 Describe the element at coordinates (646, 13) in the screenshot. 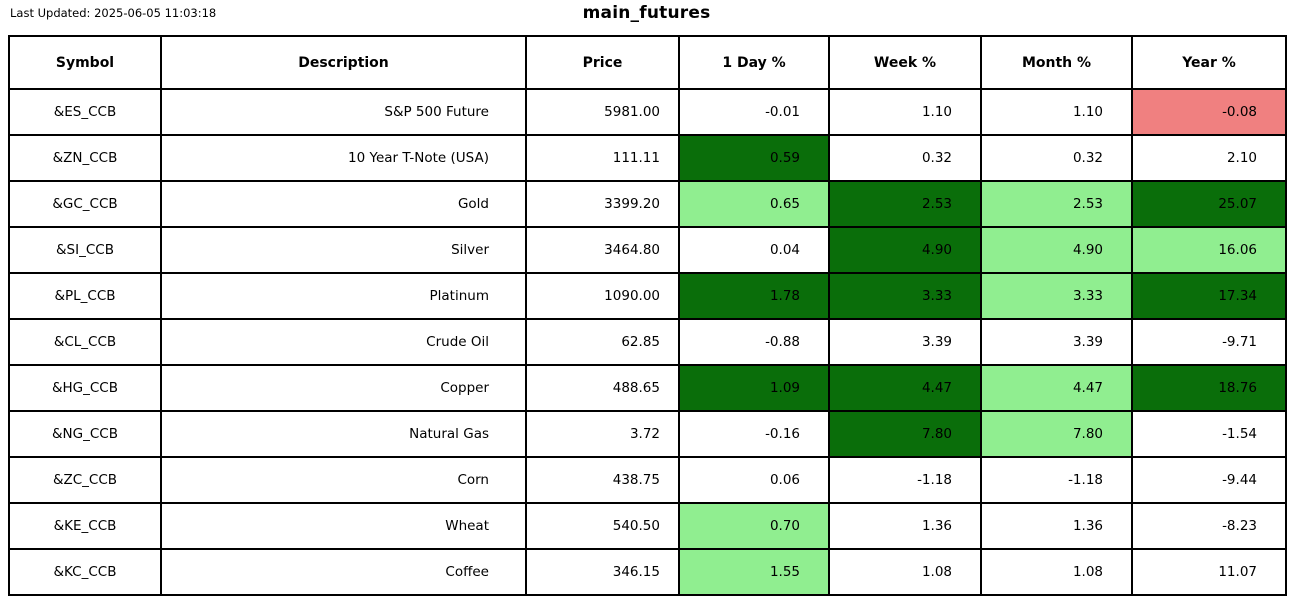

I see `page-title: main_futures` at that location.